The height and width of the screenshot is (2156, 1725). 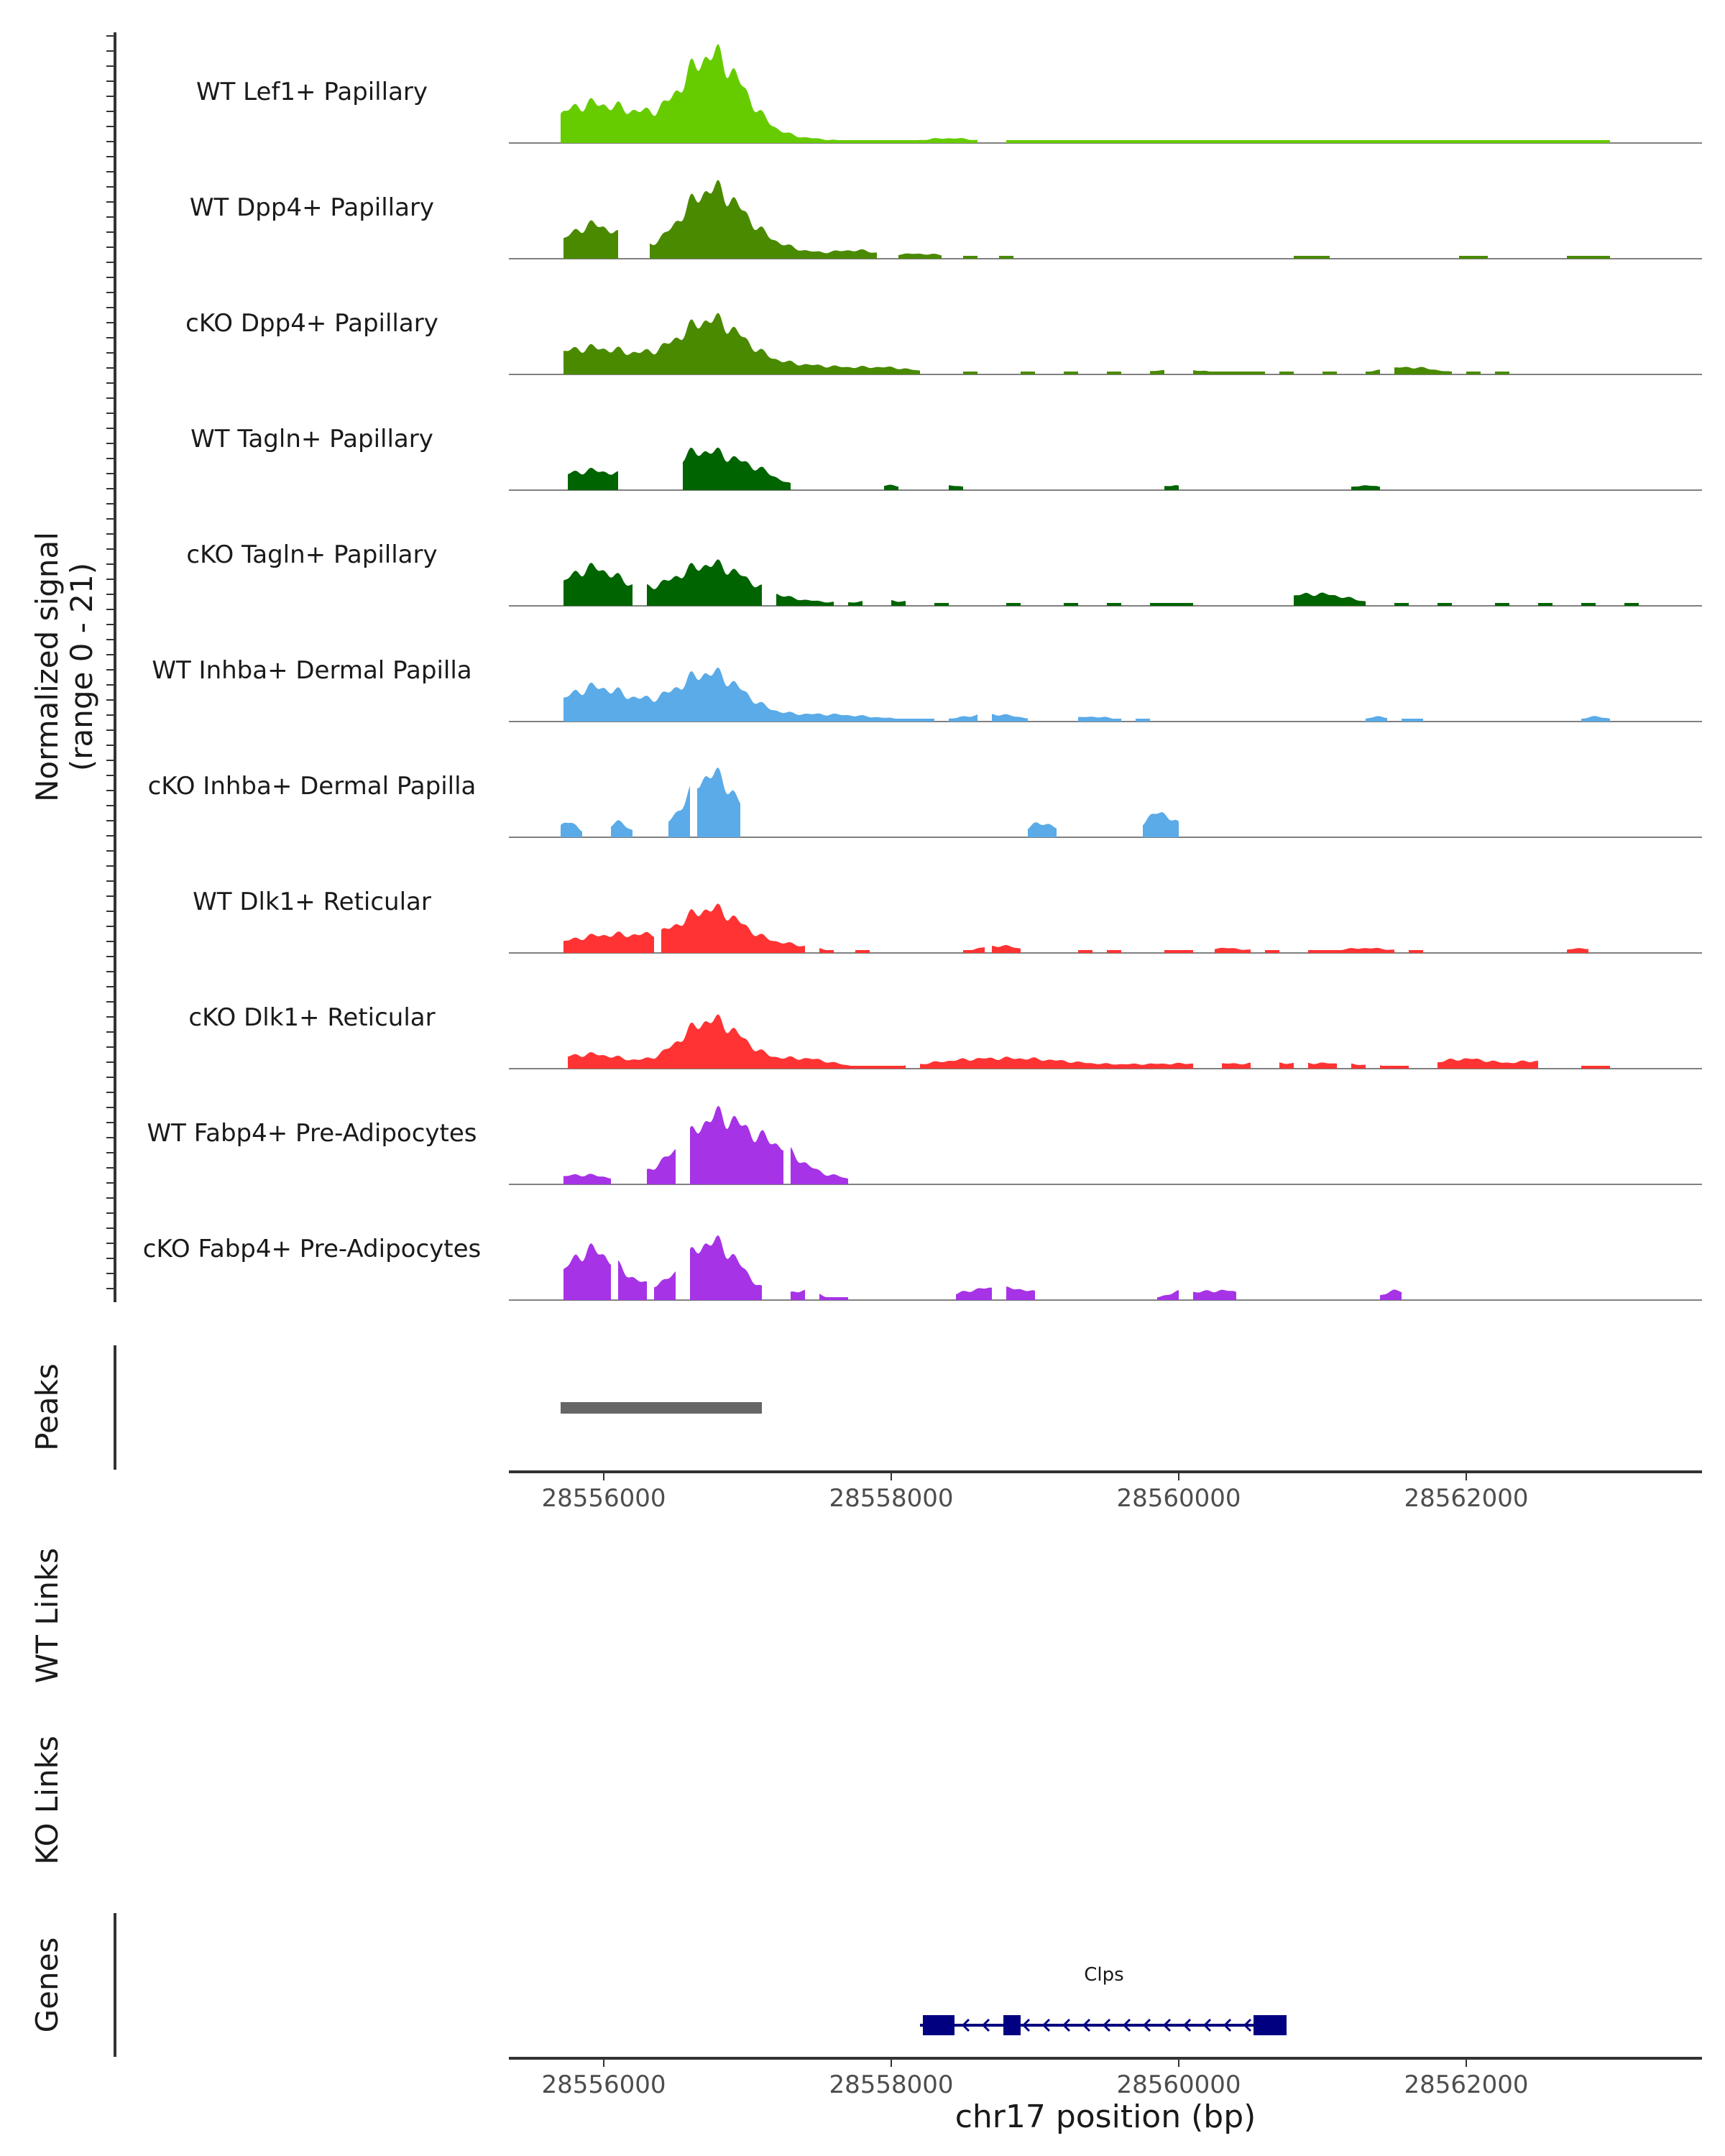 I want to click on track-label: cKO Inhba+ Dermal Papilla, so click(x=312, y=787).